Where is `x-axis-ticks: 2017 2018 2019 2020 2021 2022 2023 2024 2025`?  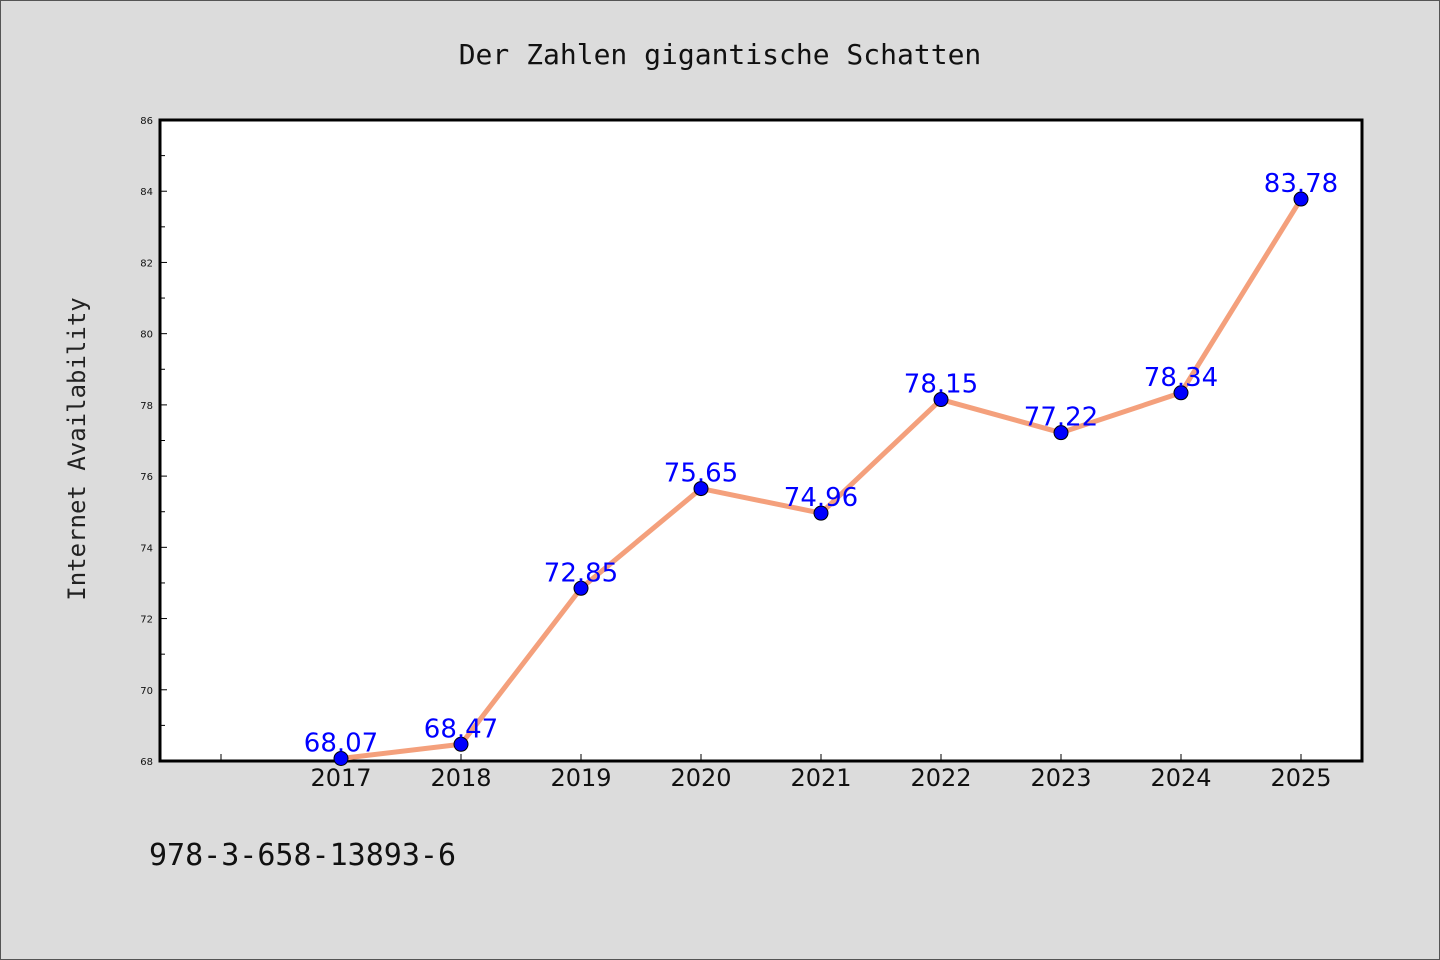
x-axis-ticks: 2017 2018 2019 2020 2021 2022 2023 2024 2025 is located at coordinates (776, 773).